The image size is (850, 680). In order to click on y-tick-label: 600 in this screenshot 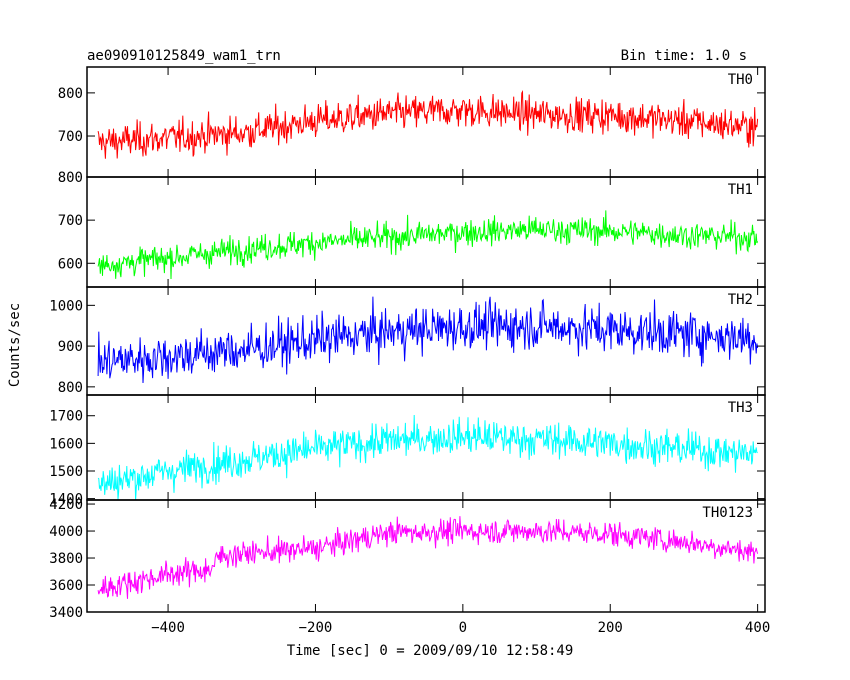, I will do `click(70, 264)`.